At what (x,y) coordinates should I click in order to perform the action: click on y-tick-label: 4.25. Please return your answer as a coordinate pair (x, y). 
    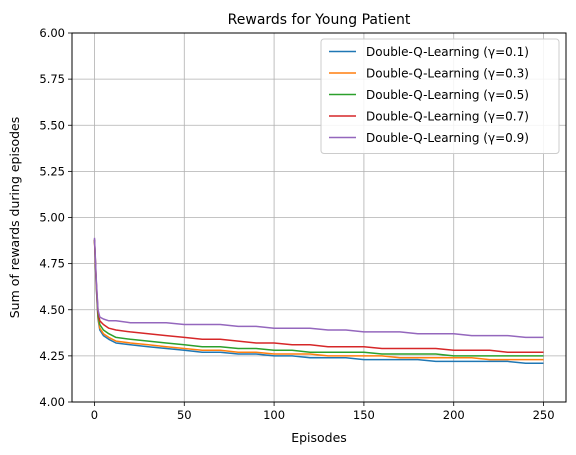
    Looking at the image, I should click on (52, 356).